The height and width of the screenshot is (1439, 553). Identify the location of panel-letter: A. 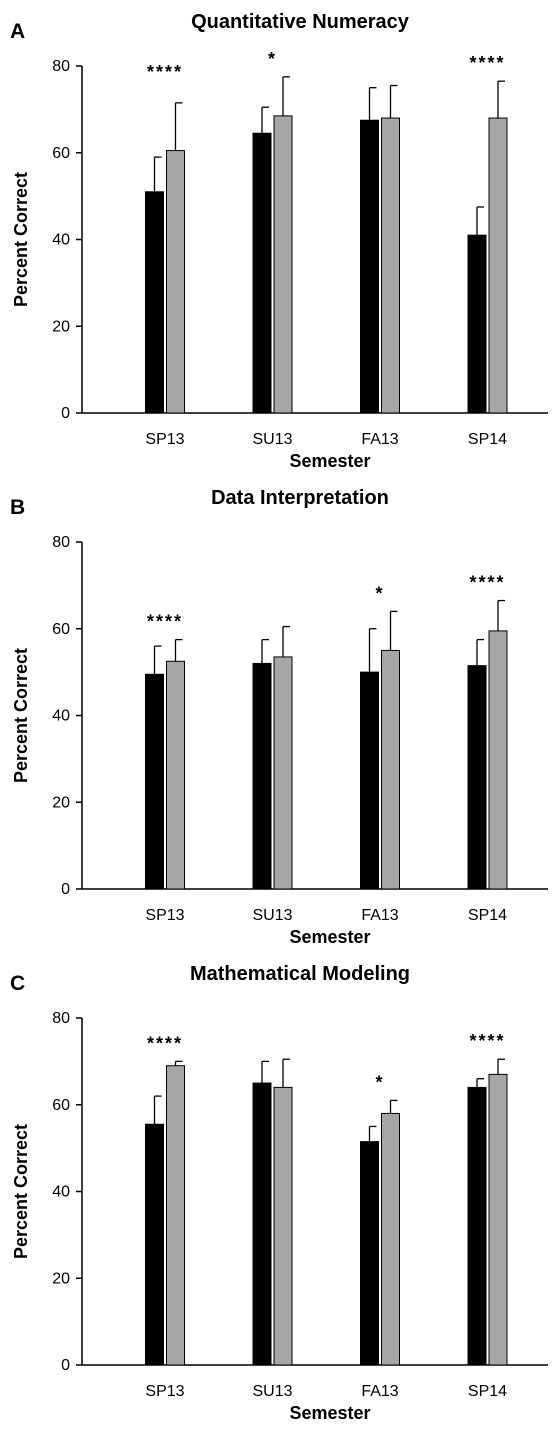
(17, 31).